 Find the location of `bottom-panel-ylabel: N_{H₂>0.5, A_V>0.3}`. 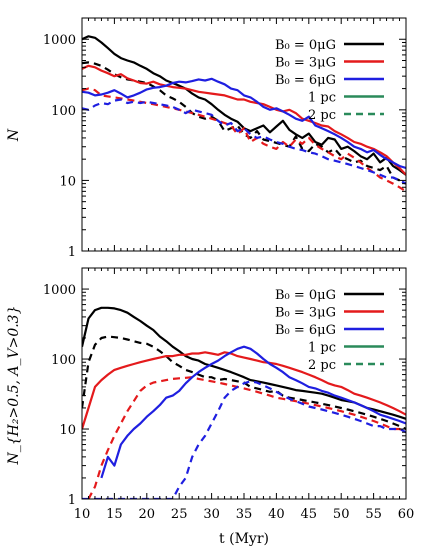

bottom-panel-ylabel: N_{H₂>0.5, A_V>0.3} is located at coordinates (14, 386).